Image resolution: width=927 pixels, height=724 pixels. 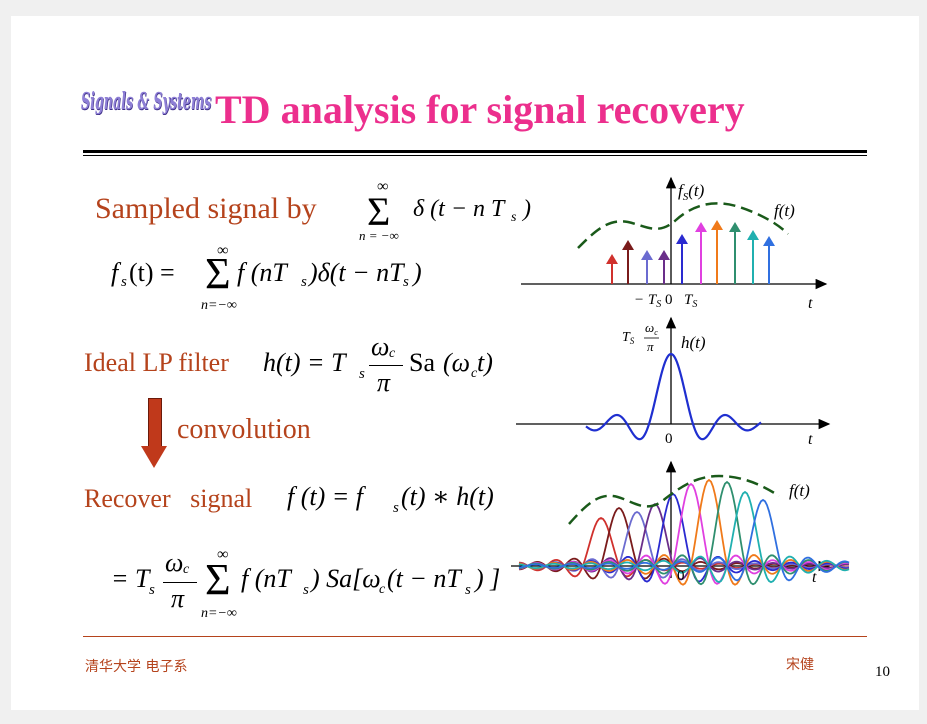 What do you see at coordinates (480, 109) in the screenshot?
I see `slide-title: TD analysis for signal recovery` at bounding box center [480, 109].